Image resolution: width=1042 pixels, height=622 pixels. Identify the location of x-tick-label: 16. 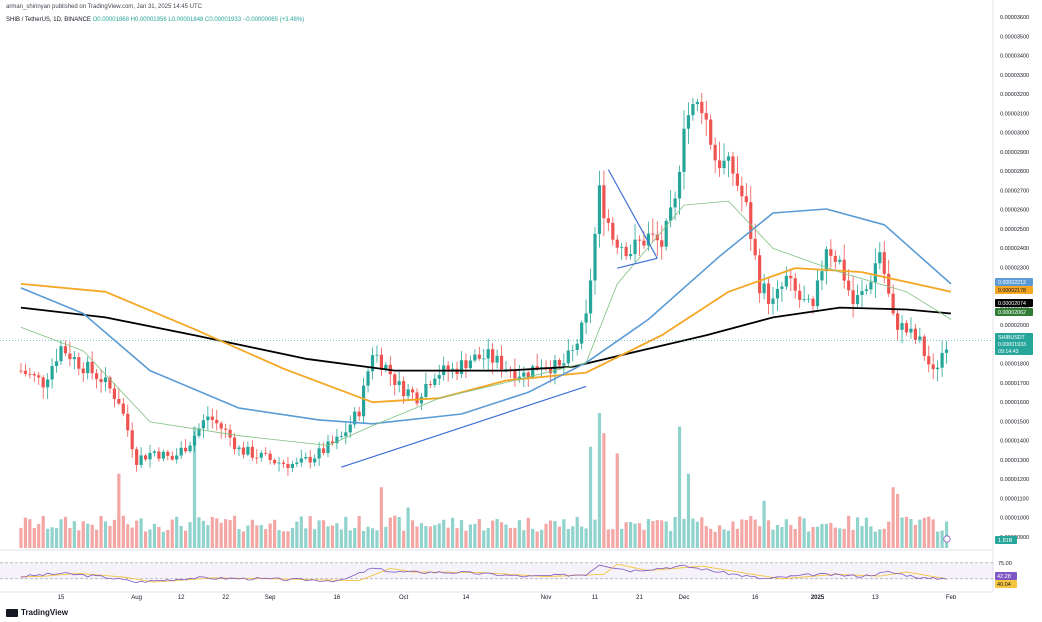
(337, 598).